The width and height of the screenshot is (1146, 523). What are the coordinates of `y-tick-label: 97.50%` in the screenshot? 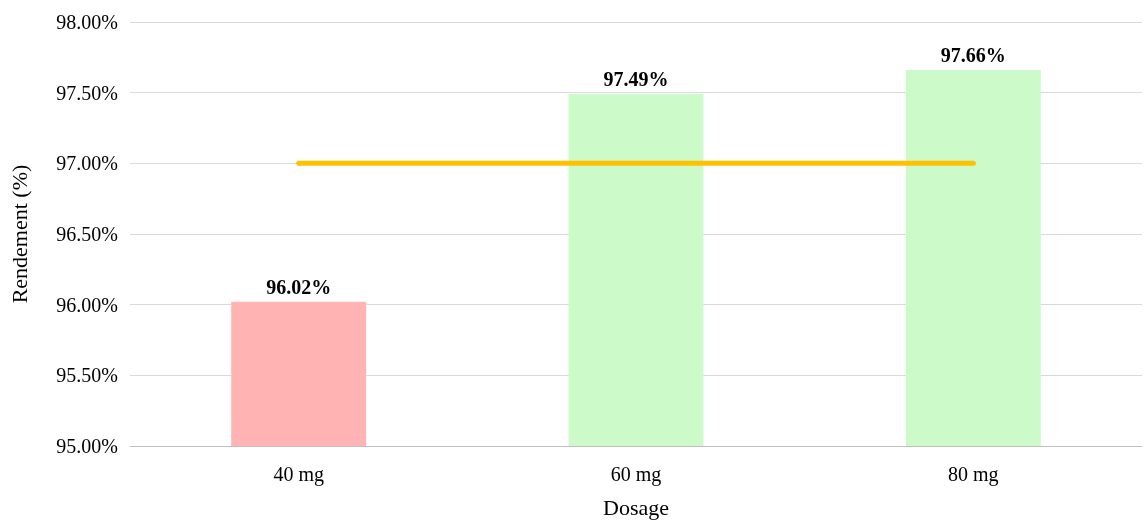 It's located at (87, 92).